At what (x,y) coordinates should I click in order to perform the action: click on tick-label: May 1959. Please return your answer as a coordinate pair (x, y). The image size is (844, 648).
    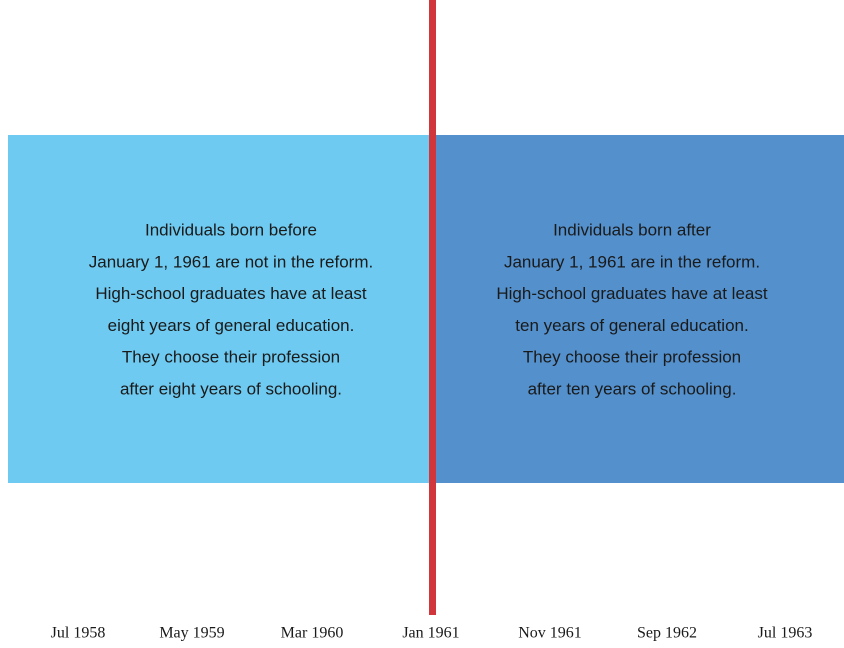
    Looking at the image, I should click on (191, 633).